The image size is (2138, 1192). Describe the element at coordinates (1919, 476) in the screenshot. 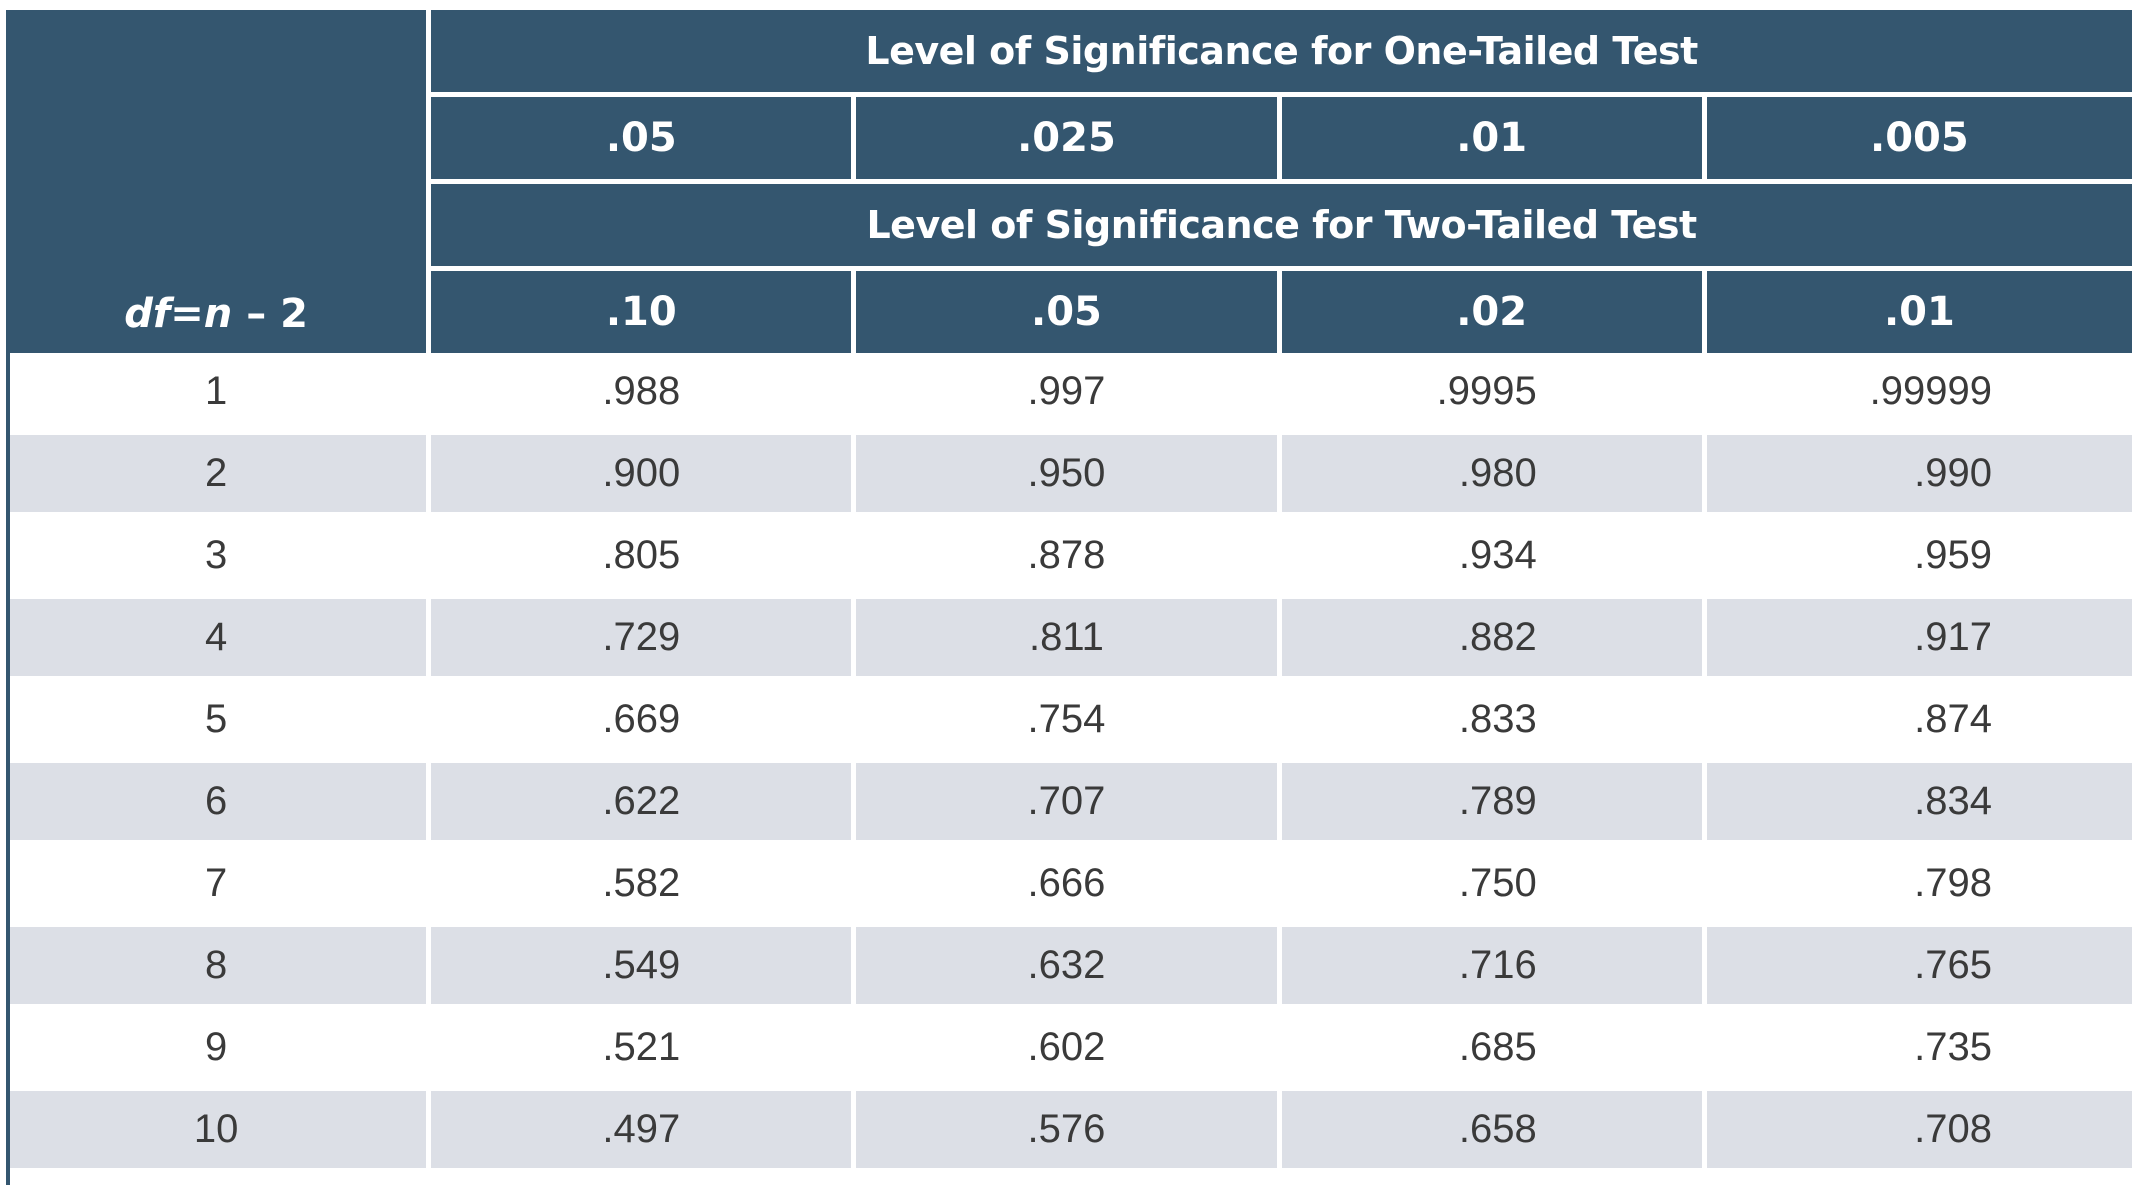

I see `value-cell: .990` at that location.